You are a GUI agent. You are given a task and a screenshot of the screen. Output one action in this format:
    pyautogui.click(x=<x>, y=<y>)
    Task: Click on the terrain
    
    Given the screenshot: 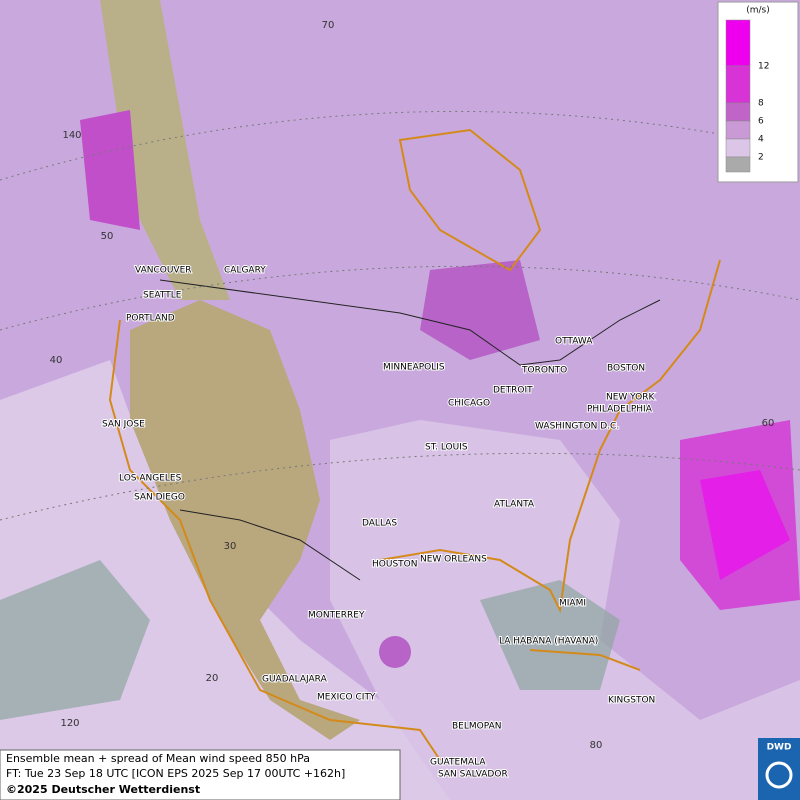 What is the action you would take?
    pyautogui.click(x=165, y=150)
    